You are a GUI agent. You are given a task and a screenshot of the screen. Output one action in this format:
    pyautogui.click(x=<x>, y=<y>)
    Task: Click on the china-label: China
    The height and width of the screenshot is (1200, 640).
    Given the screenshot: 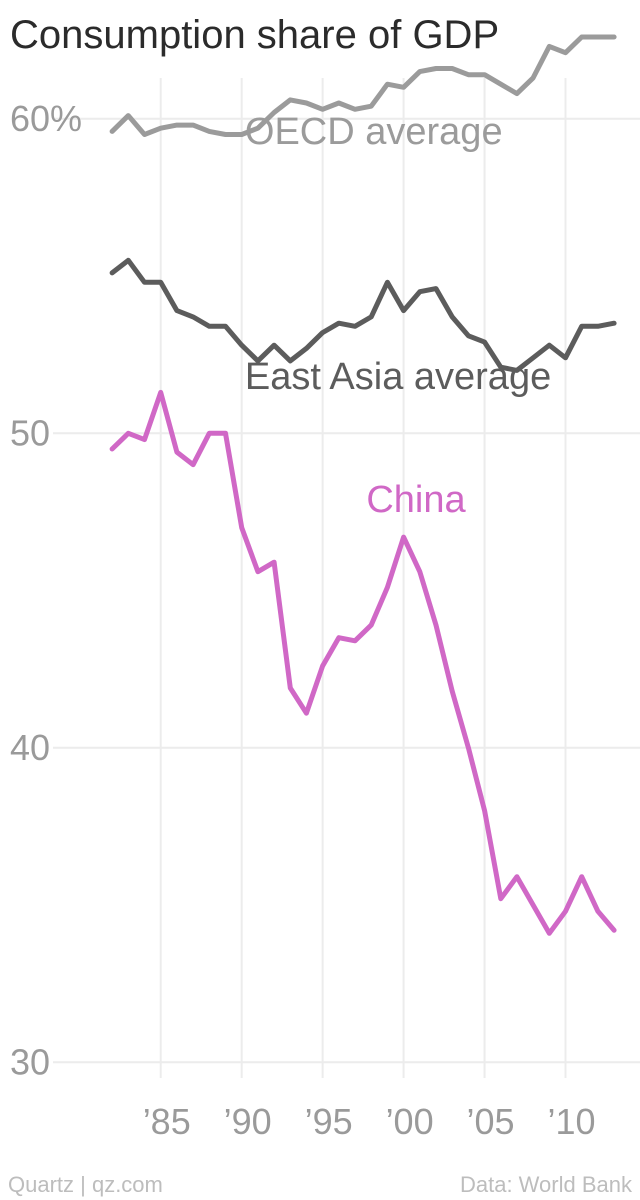 What is the action you would take?
    pyautogui.click(x=416, y=500)
    